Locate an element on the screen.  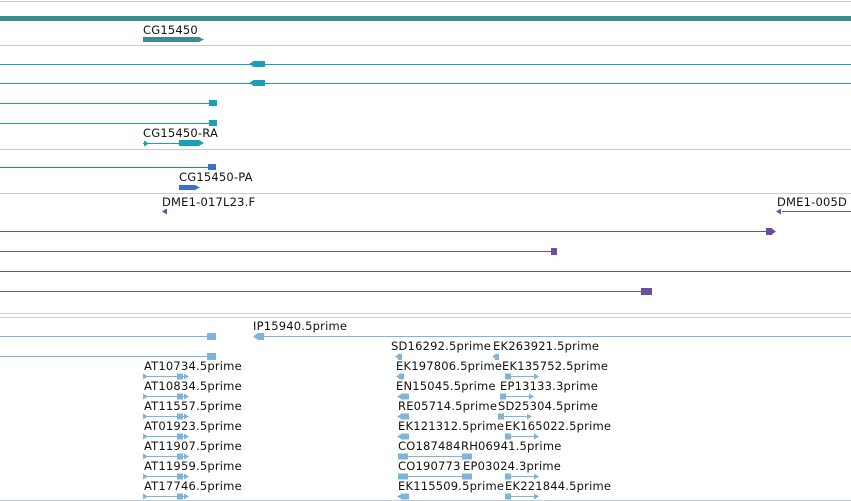
est-label: EN15045.5prime is located at coordinates (446, 386).